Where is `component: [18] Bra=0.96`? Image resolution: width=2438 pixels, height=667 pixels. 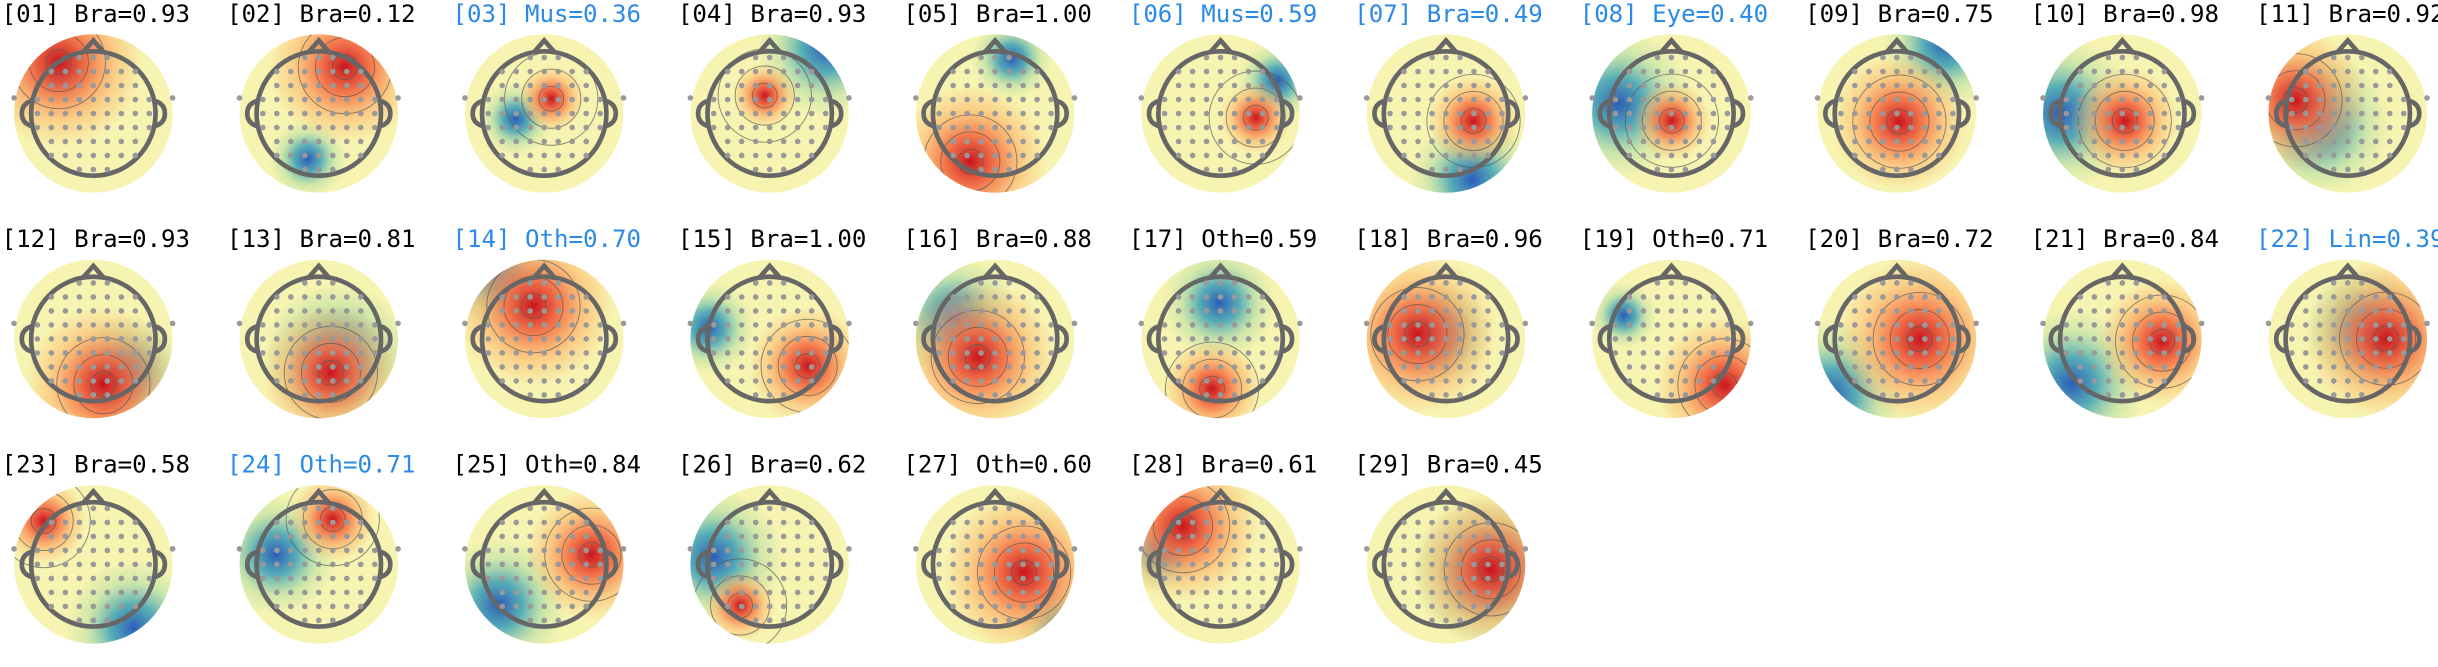
component: [18] Bra=0.96 is located at coordinates (1440, 322).